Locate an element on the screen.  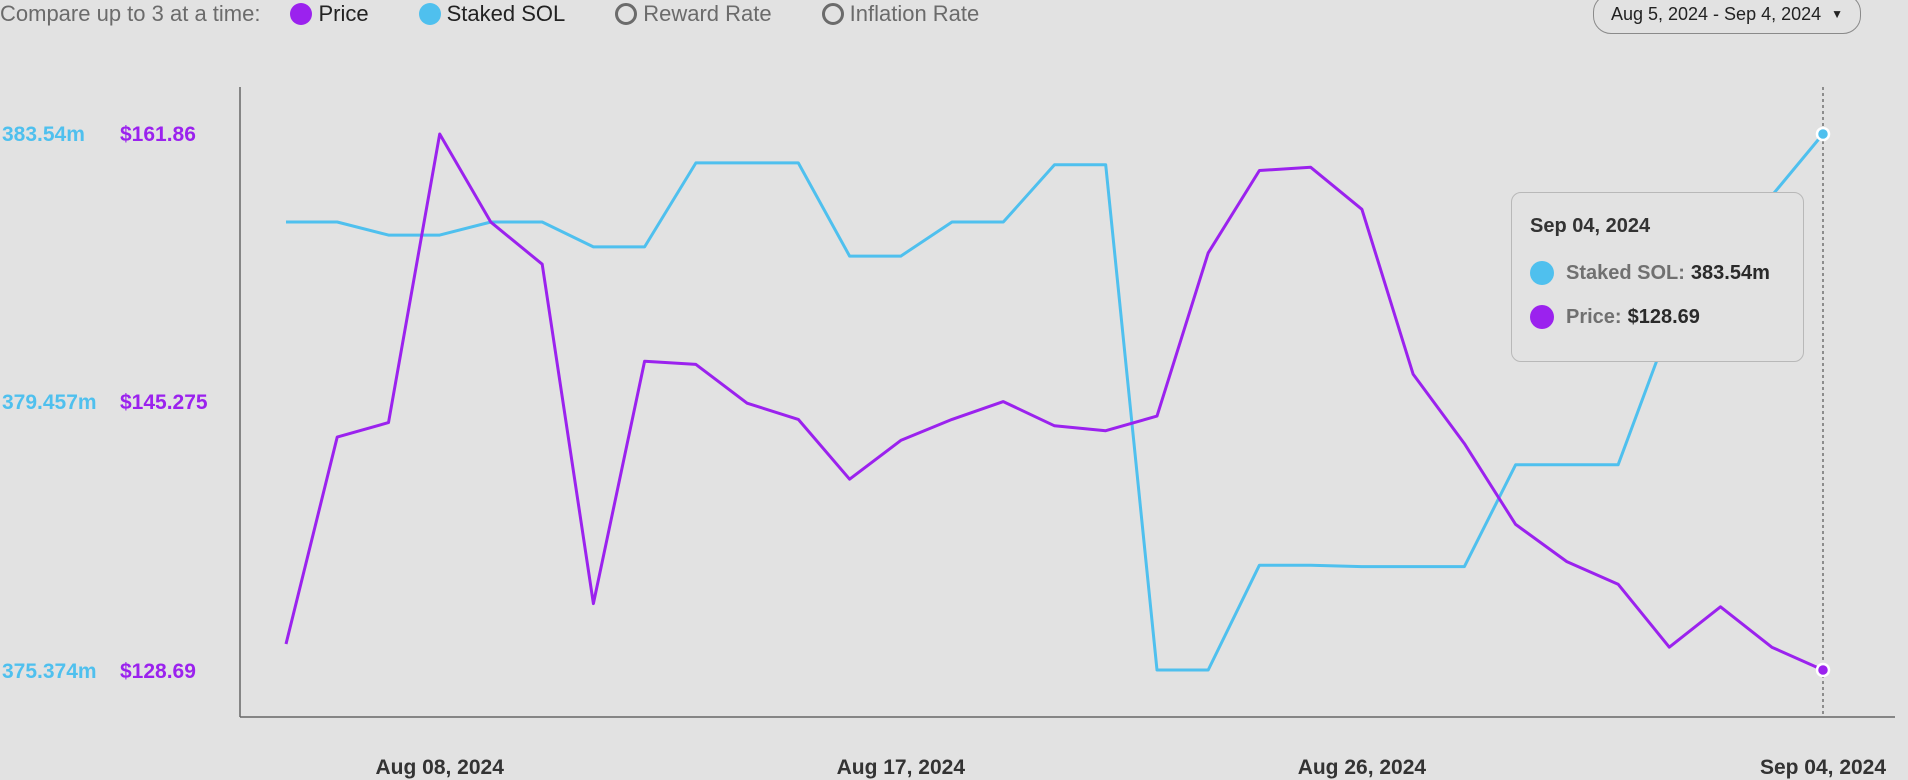
price-y-tick-bottom: $128.69 is located at coordinates (158, 671).